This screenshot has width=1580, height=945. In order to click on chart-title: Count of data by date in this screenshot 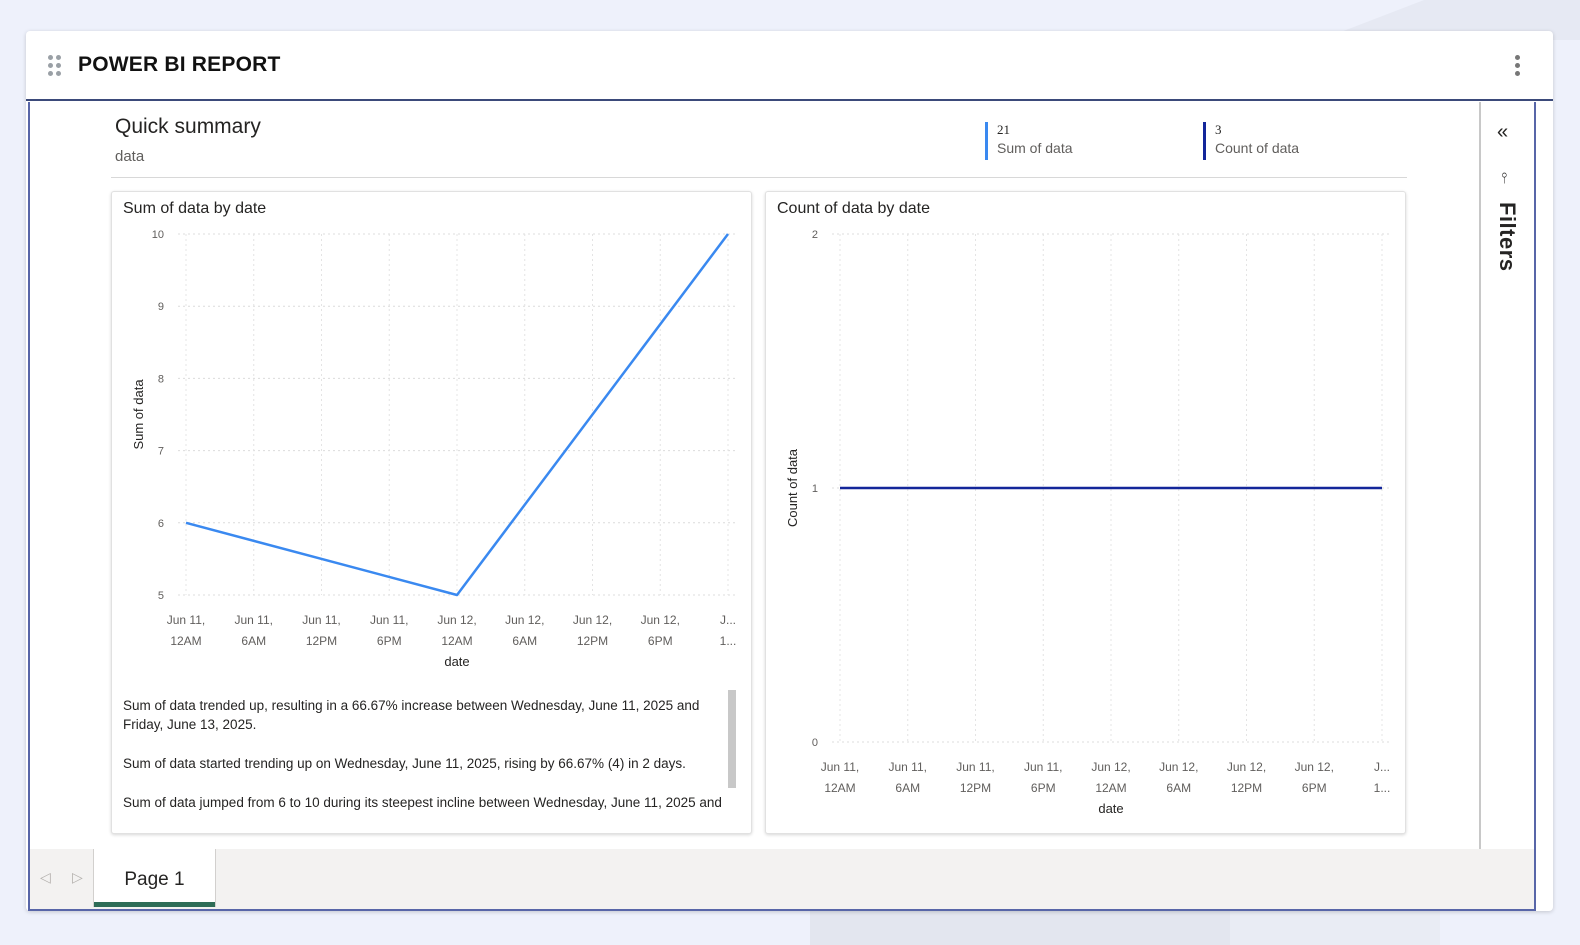, I will do `click(853, 208)`.